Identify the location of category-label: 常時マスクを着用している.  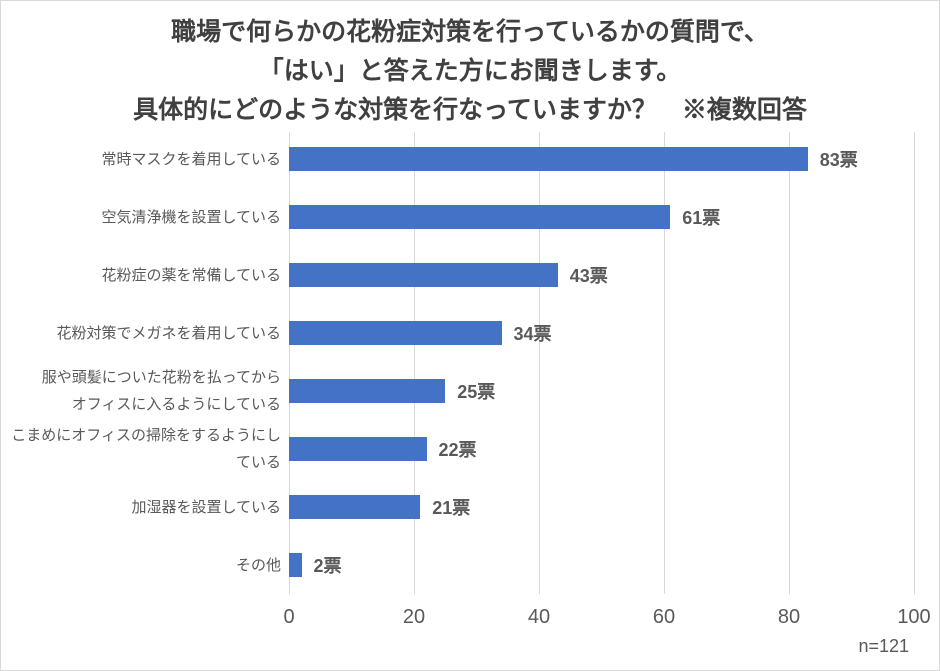
(191, 159).